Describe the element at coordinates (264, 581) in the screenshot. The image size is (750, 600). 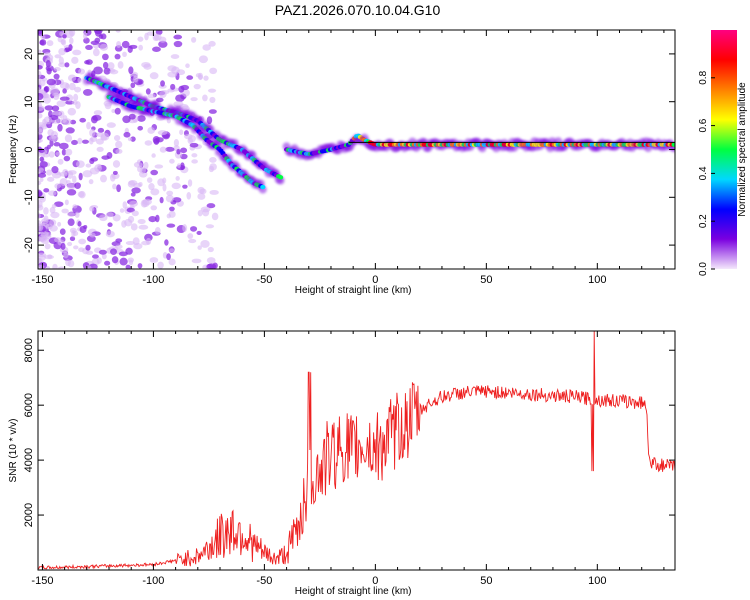
I see `snr-x-tick-label: -50` at that location.